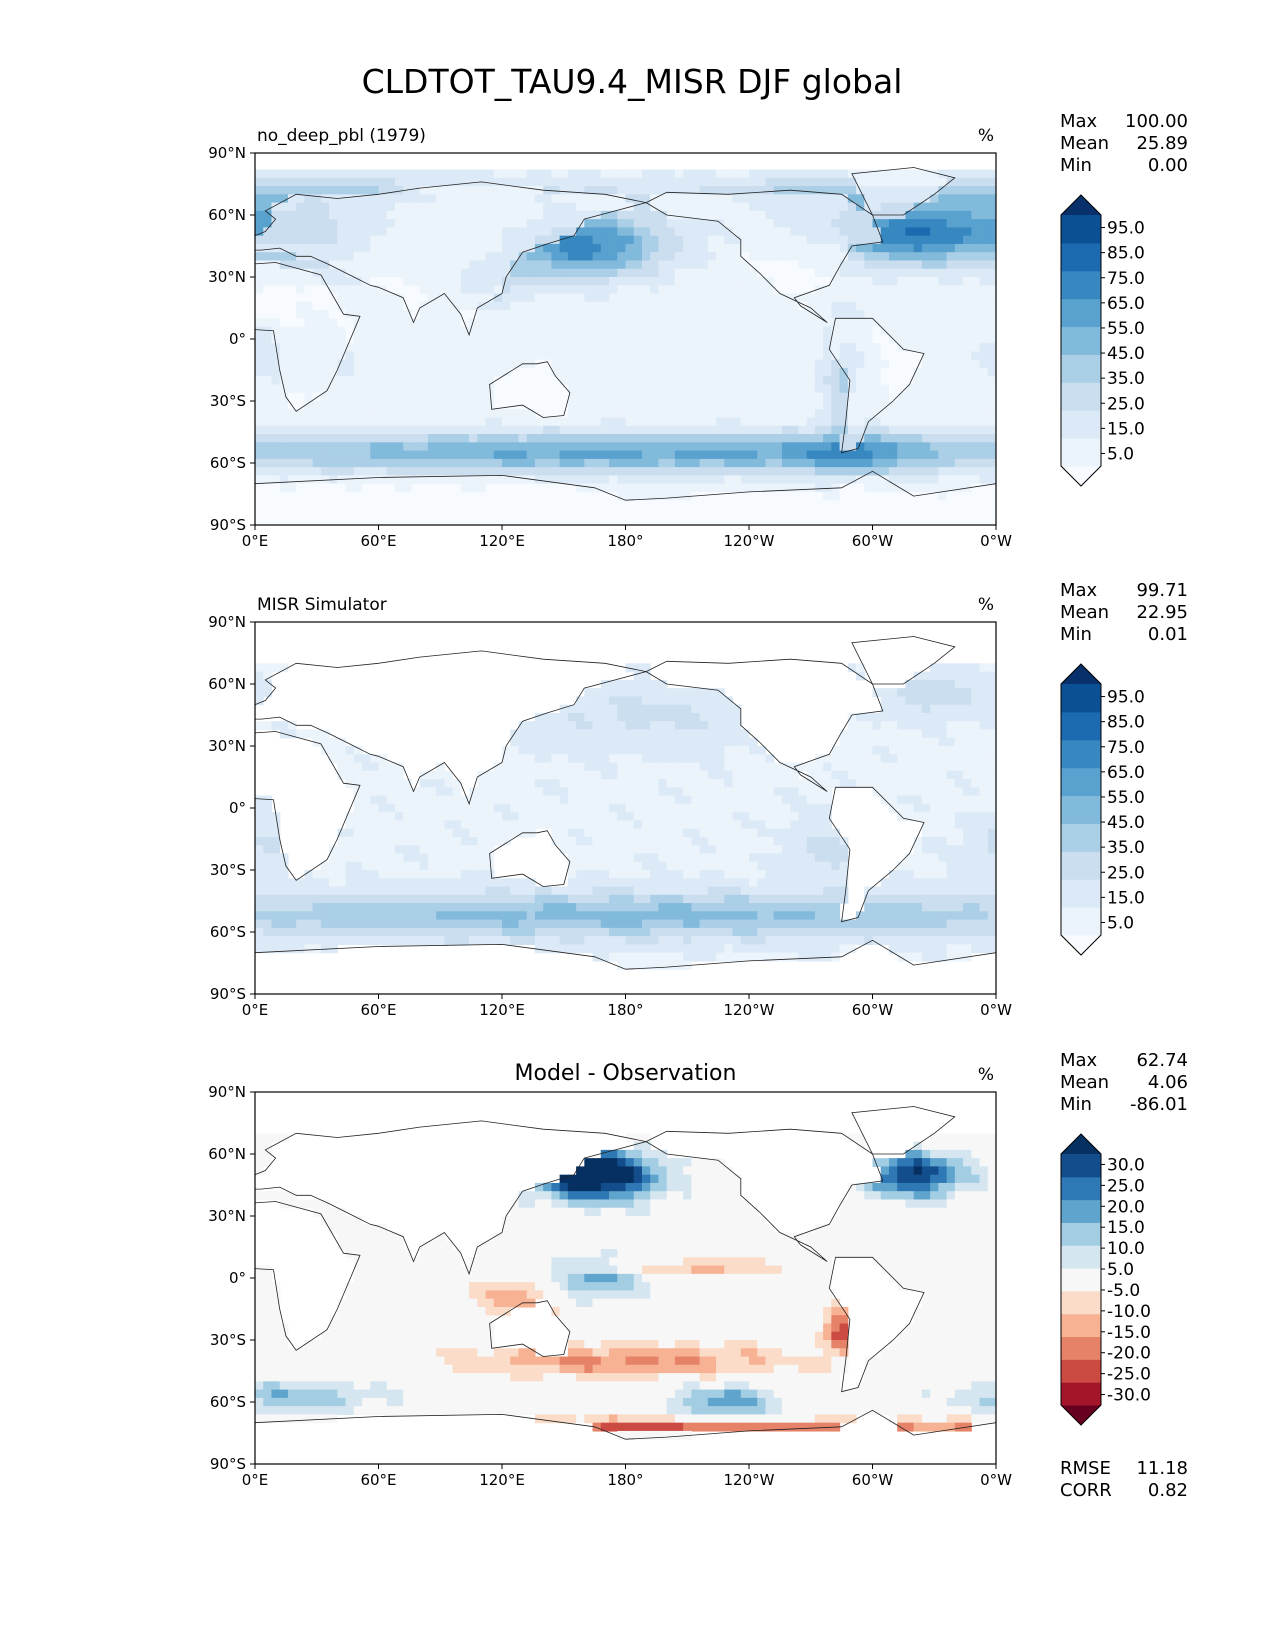  I want to click on coastline, so click(451, 259).